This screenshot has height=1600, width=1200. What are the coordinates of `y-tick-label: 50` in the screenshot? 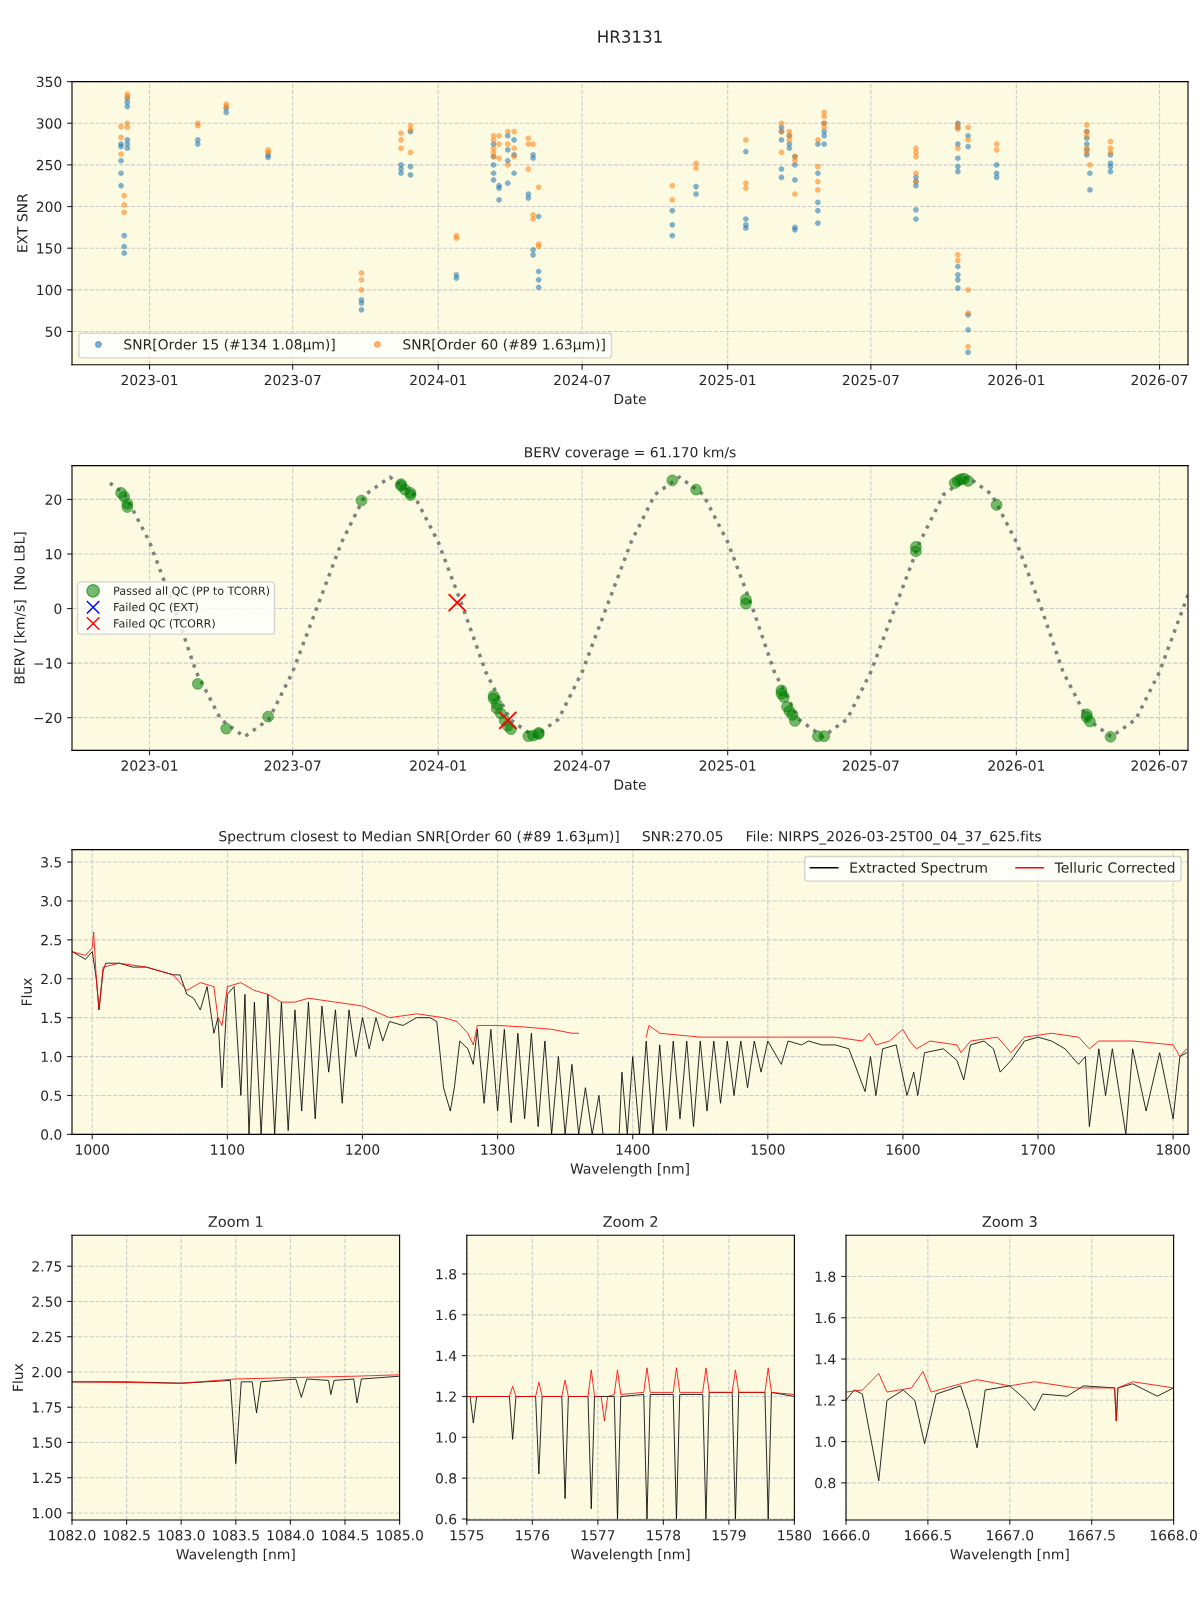 It's located at (53, 331).